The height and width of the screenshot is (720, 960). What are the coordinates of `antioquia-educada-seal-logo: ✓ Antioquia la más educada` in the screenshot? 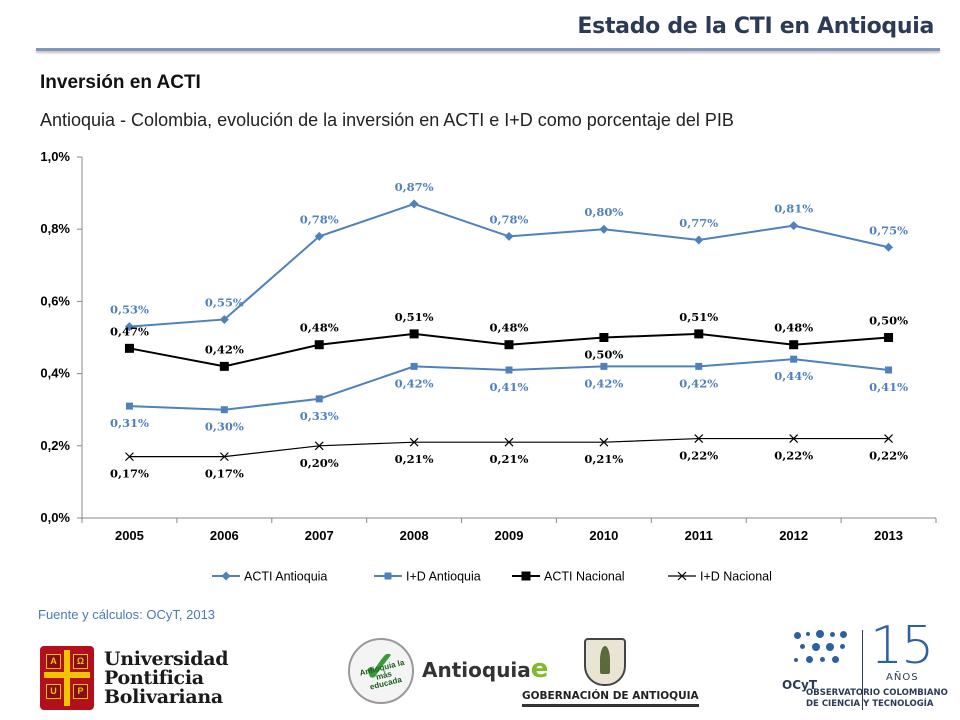 It's located at (381, 671).